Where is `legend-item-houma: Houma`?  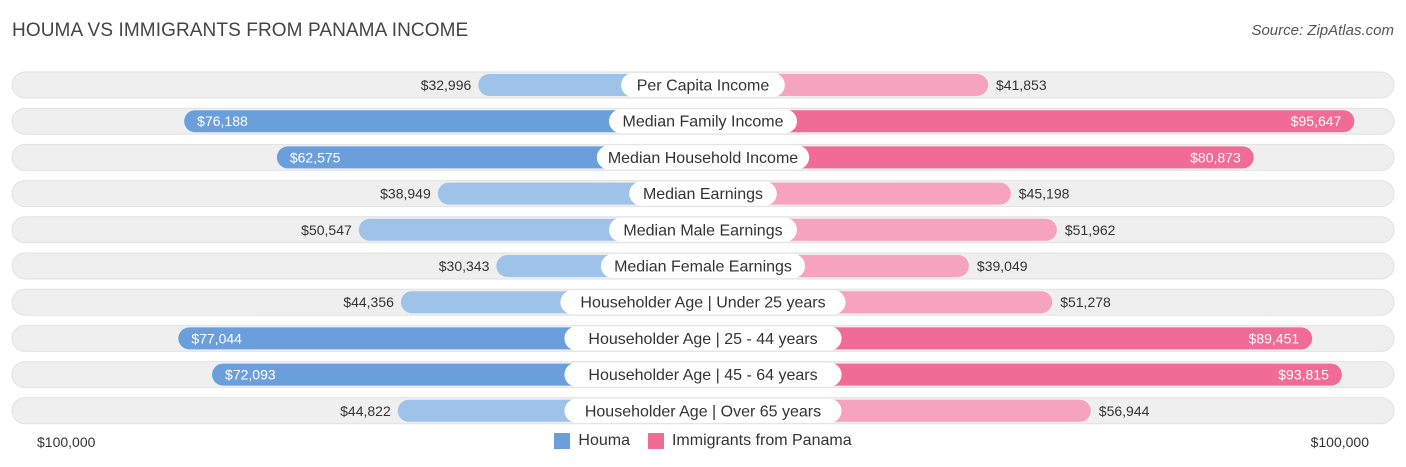 legend-item-houma: Houma is located at coordinates (592, 441).